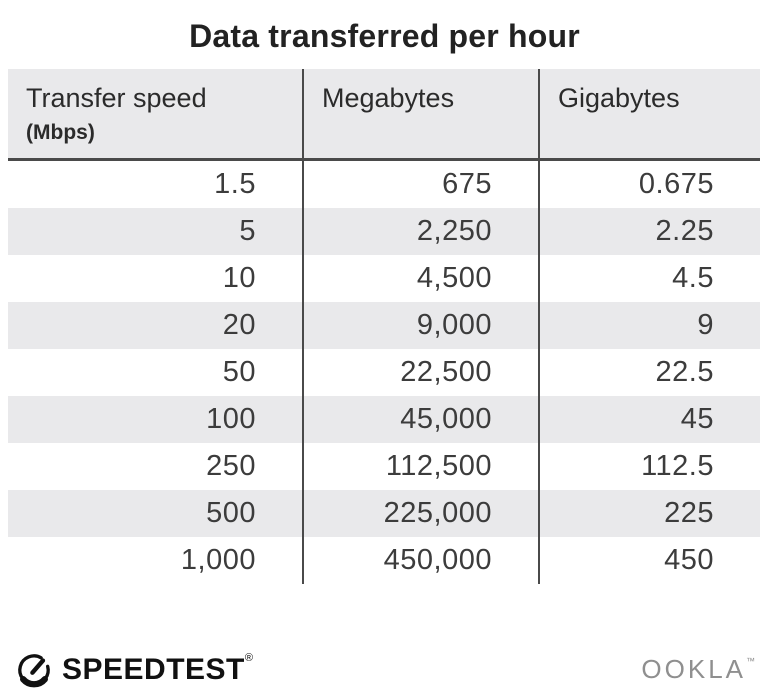  Describe the element at coordinates (235, 184) in the screenshot. I see `cell-transfer-speed: 1.5` at that location.